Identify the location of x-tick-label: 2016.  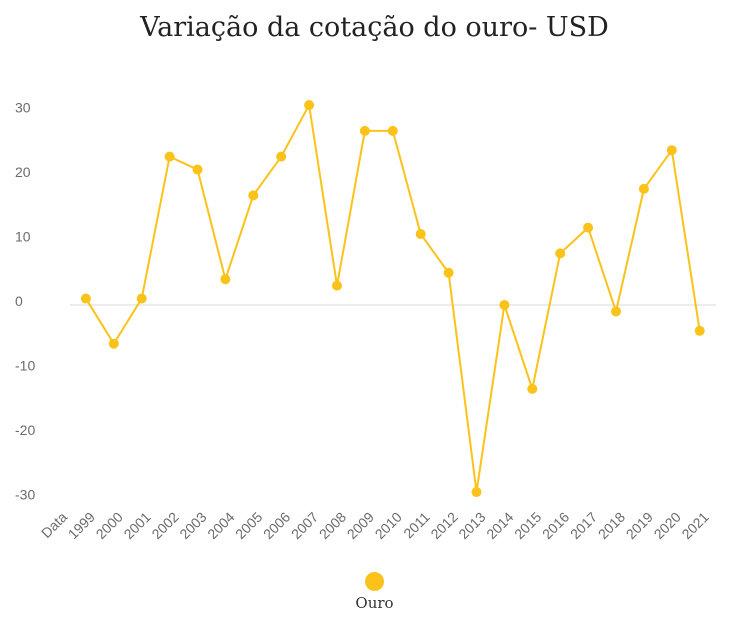
(555, 525).